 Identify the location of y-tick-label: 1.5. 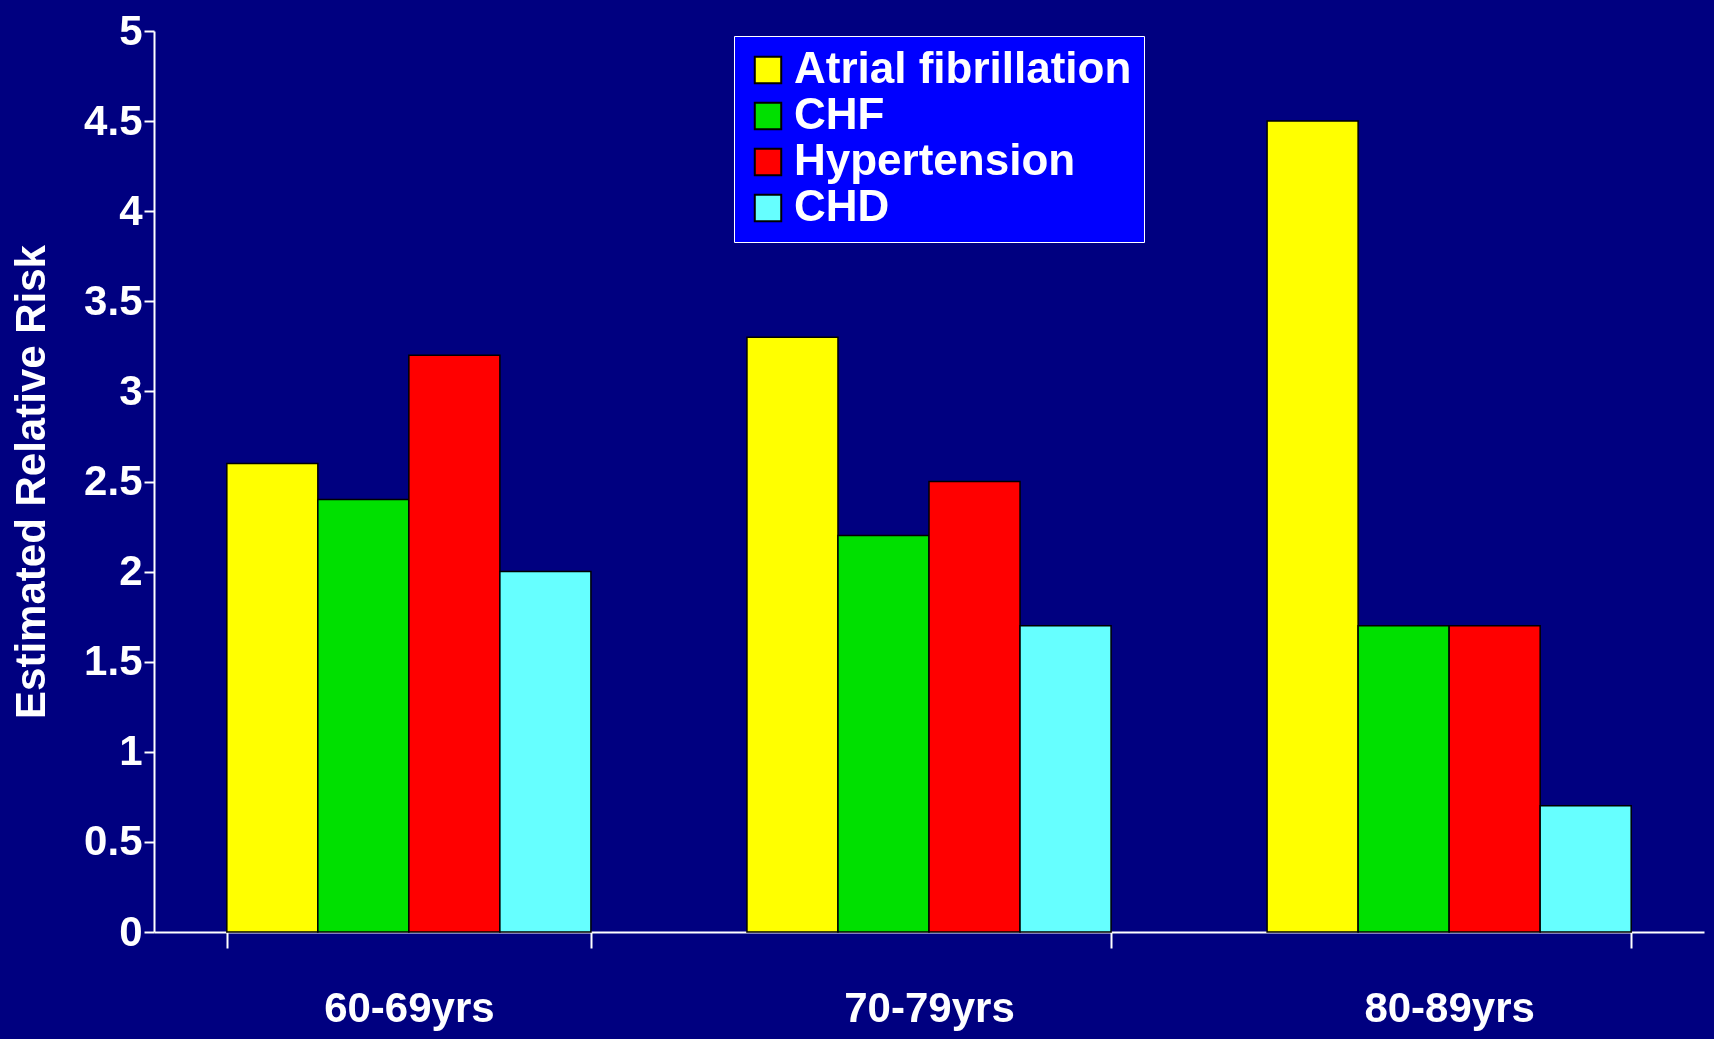
(113, 661).